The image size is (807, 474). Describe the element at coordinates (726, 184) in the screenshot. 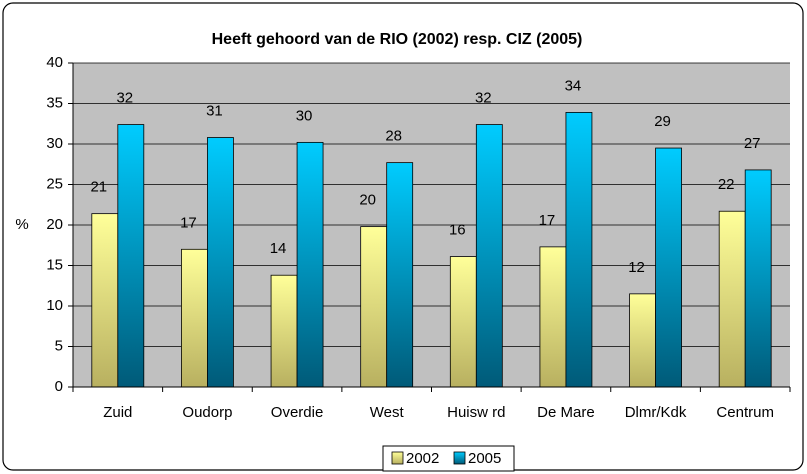

I see `data-label: 22` at that location.